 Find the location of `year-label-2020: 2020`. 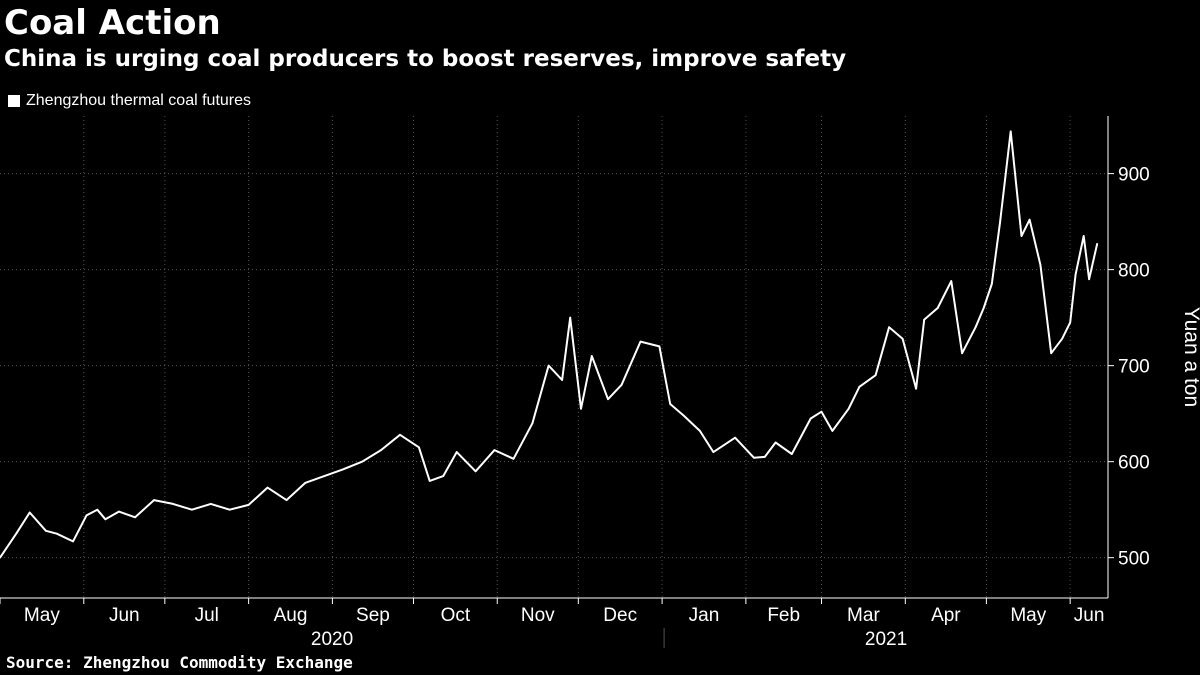

year-label-2020: 2020 is located at coordinates (332, 639).